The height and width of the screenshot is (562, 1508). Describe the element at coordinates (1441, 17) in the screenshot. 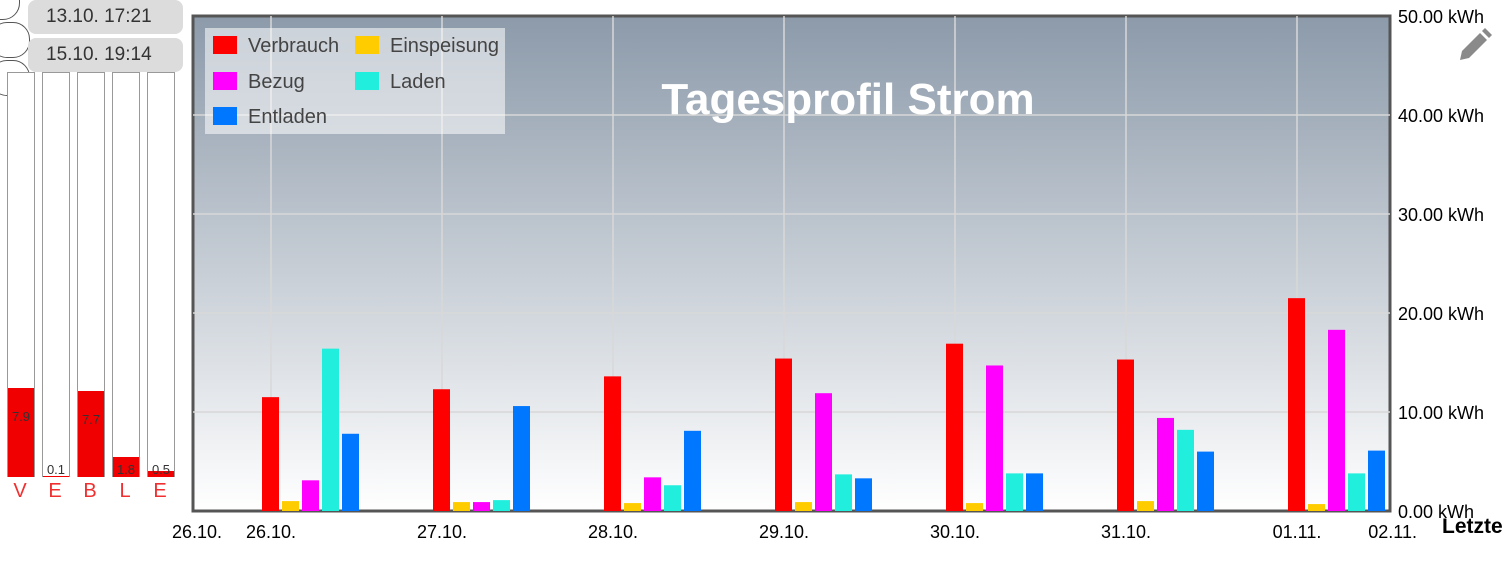

I see `y-tick-label: 50.00 kWh` at that location.